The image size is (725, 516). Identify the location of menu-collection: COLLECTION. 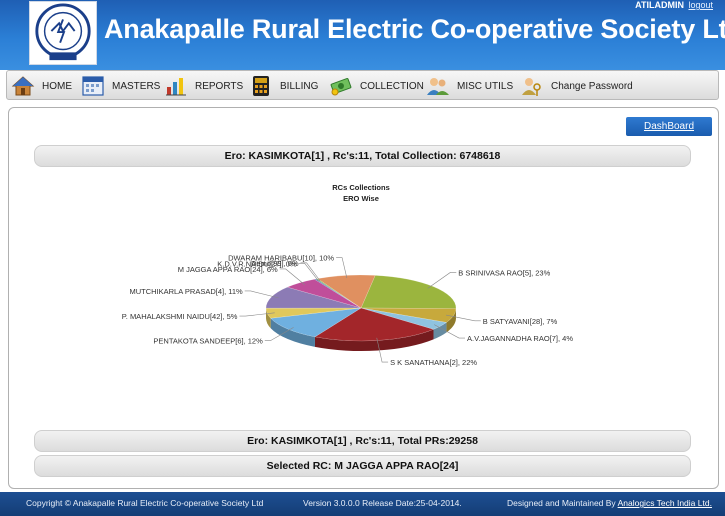
(376, 86).